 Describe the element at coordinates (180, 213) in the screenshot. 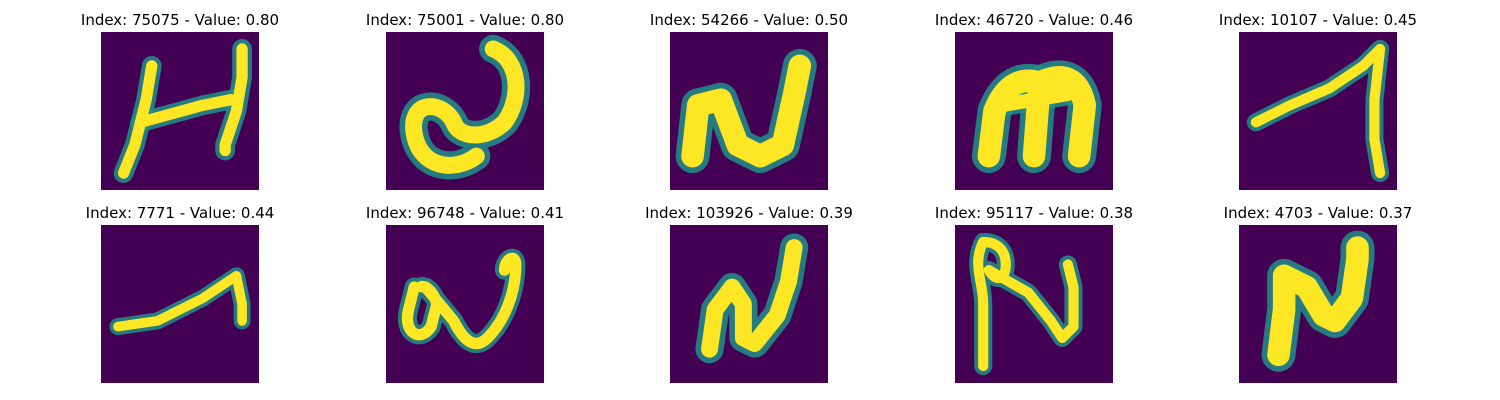

I see `panel-title: Index: 7771 - Value: 0.44` at that location.